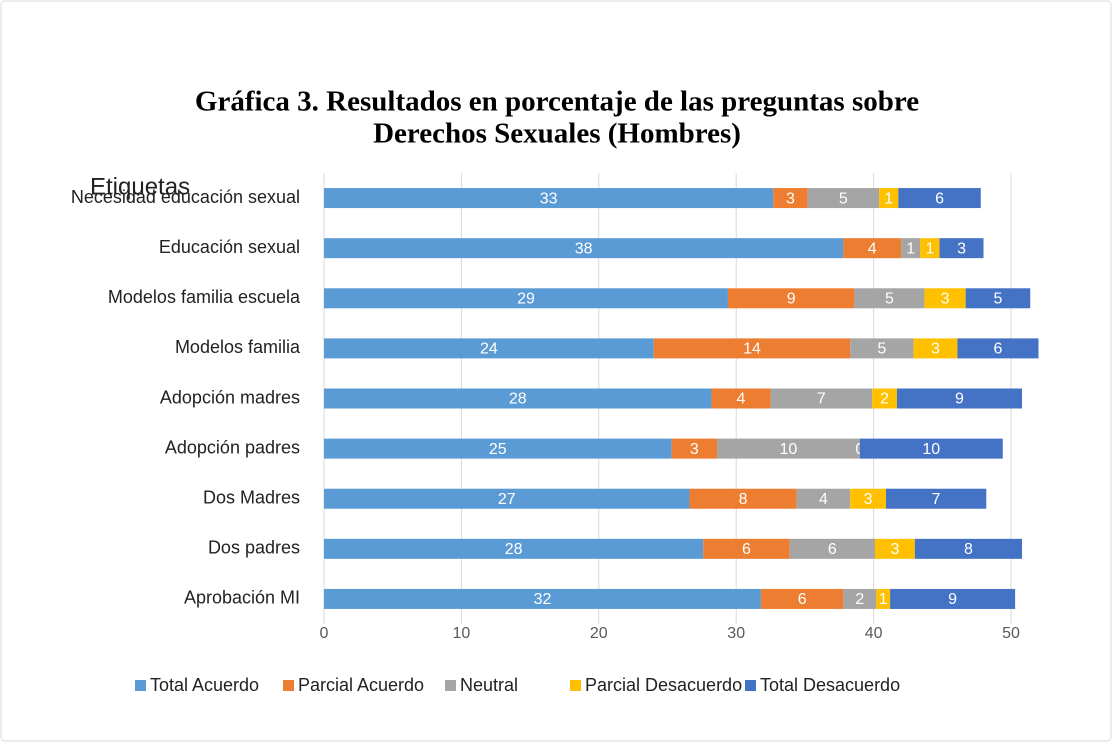 This screenshot has height=743, width=1113. What do you see at coordinates (663, 685) in the screenshot?
I see `legend-label: Parcial Desacuerdo` at bounding box center [663, 685].